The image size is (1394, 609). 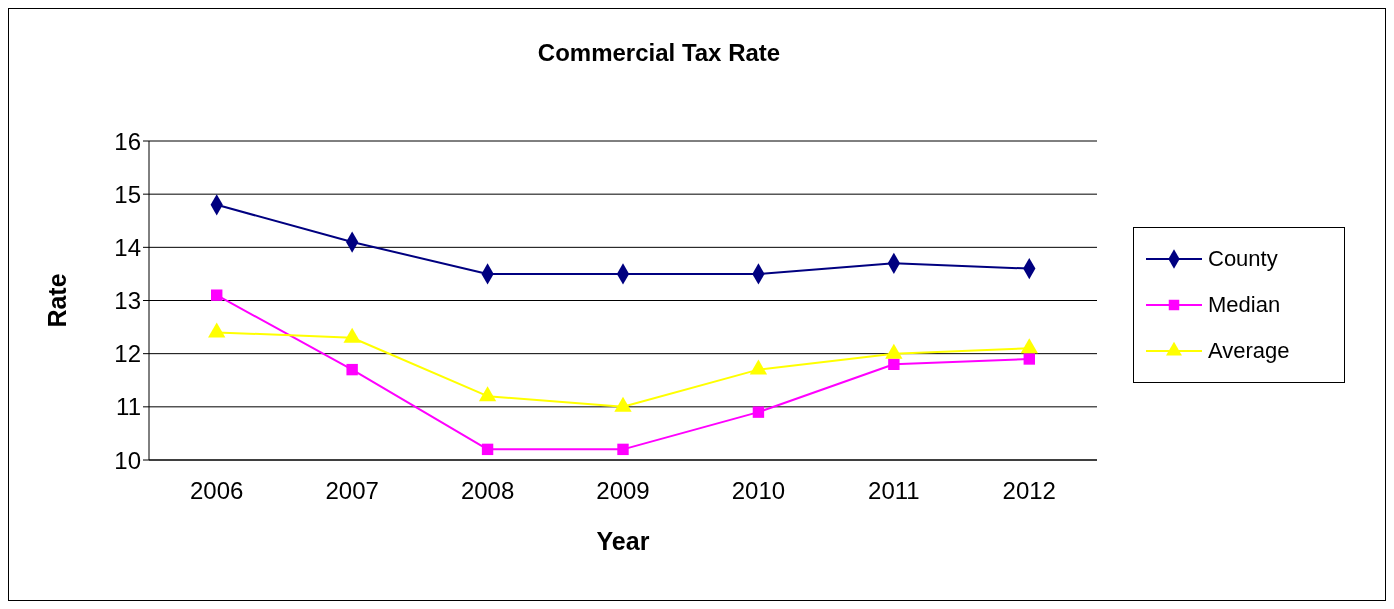 What do you see at coordinates (1029, 491) in the screenshot?
I see `x-tick-label: 2012` at bounding box center [1029, 491].